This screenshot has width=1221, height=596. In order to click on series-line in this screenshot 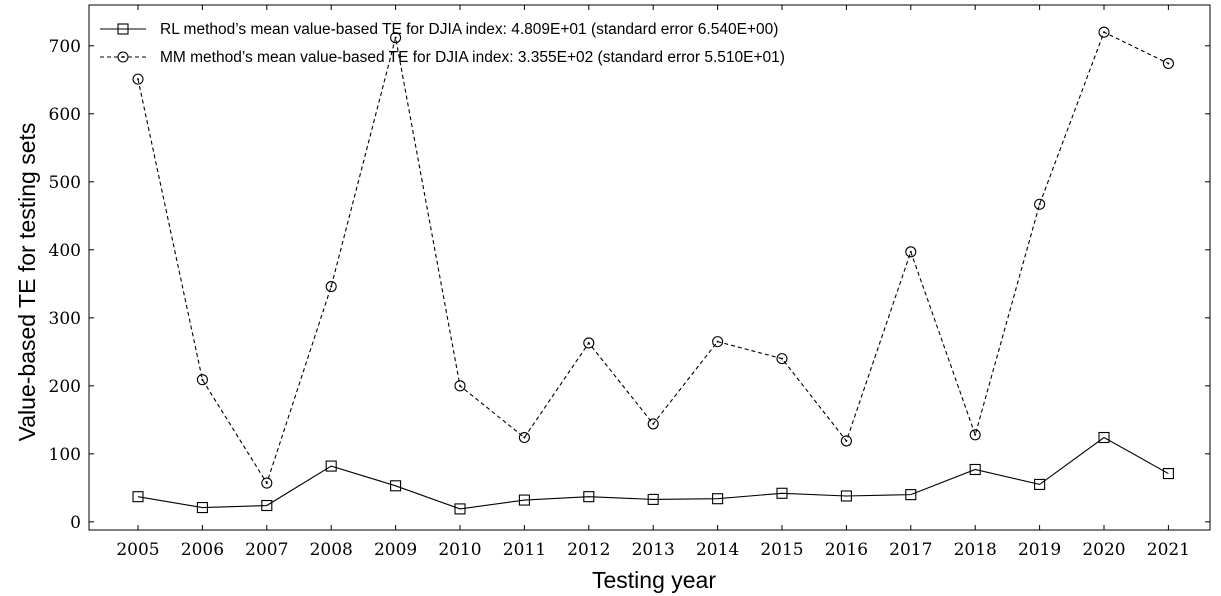, I will do `click(653, 473)`.